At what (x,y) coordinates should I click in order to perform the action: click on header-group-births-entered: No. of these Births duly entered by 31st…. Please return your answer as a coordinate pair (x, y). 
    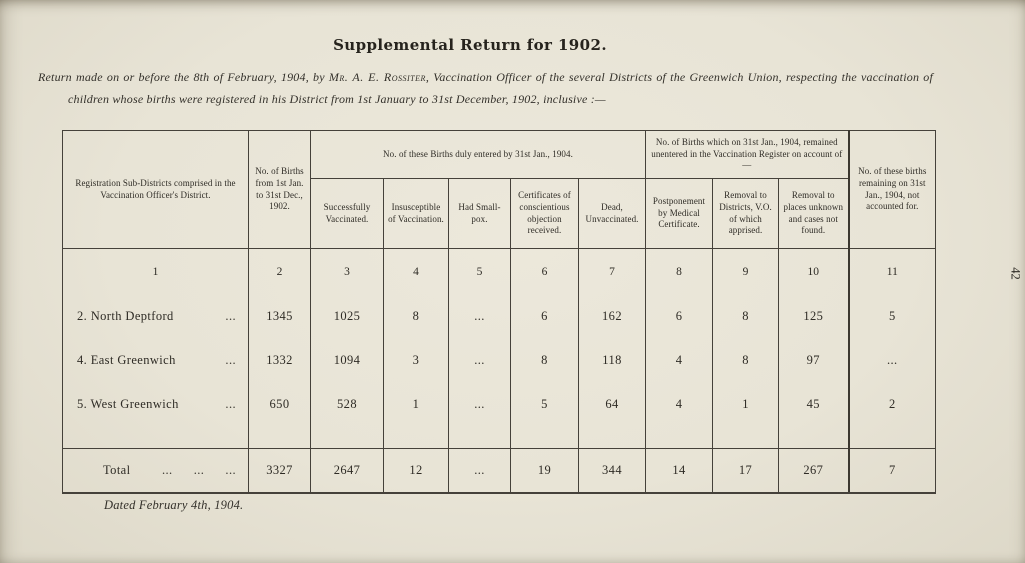
    Looking at the image, I should click on (478, 154).